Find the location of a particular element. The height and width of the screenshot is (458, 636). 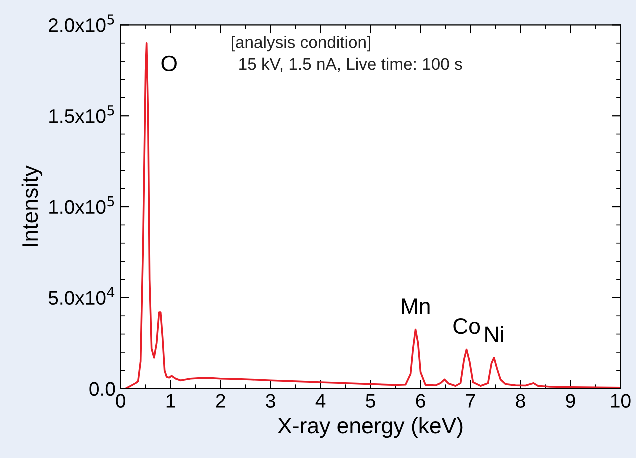

y-tick-label: 1.5x10$^{5}$ is located at coordinates (82, 115).